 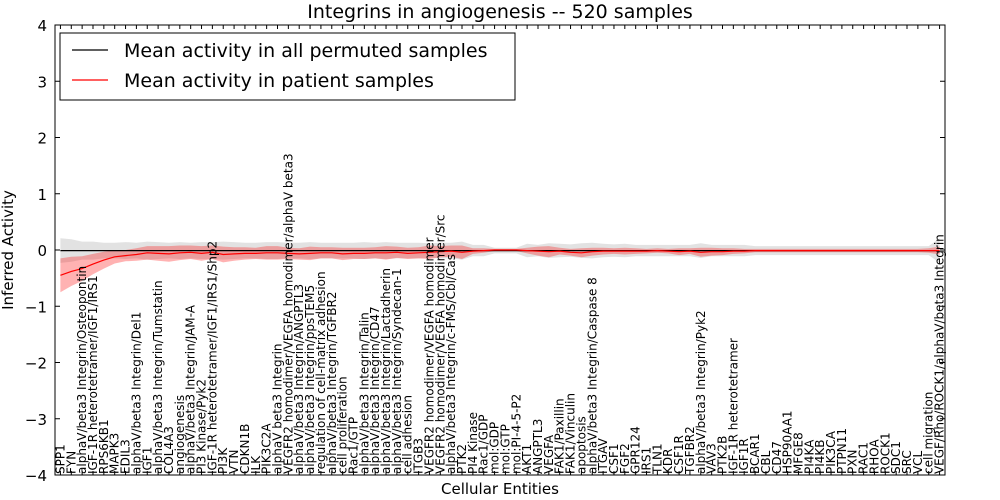 What do you see at coordinates (940, 354) in the screenshot?
I see `x-tick-label: VEGF/Rho/ROCK1/alphaV/beta3 Integrin` at bounding box center [940, 354].